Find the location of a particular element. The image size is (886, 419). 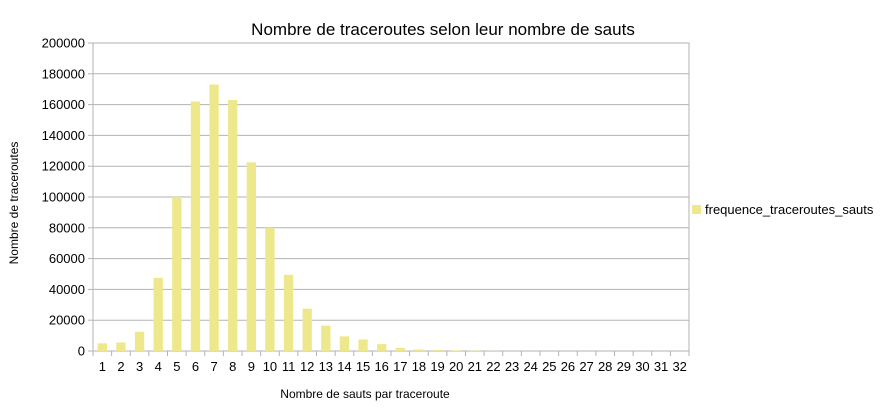

y-tick-label: 0 is located at coordinates (81, 351).